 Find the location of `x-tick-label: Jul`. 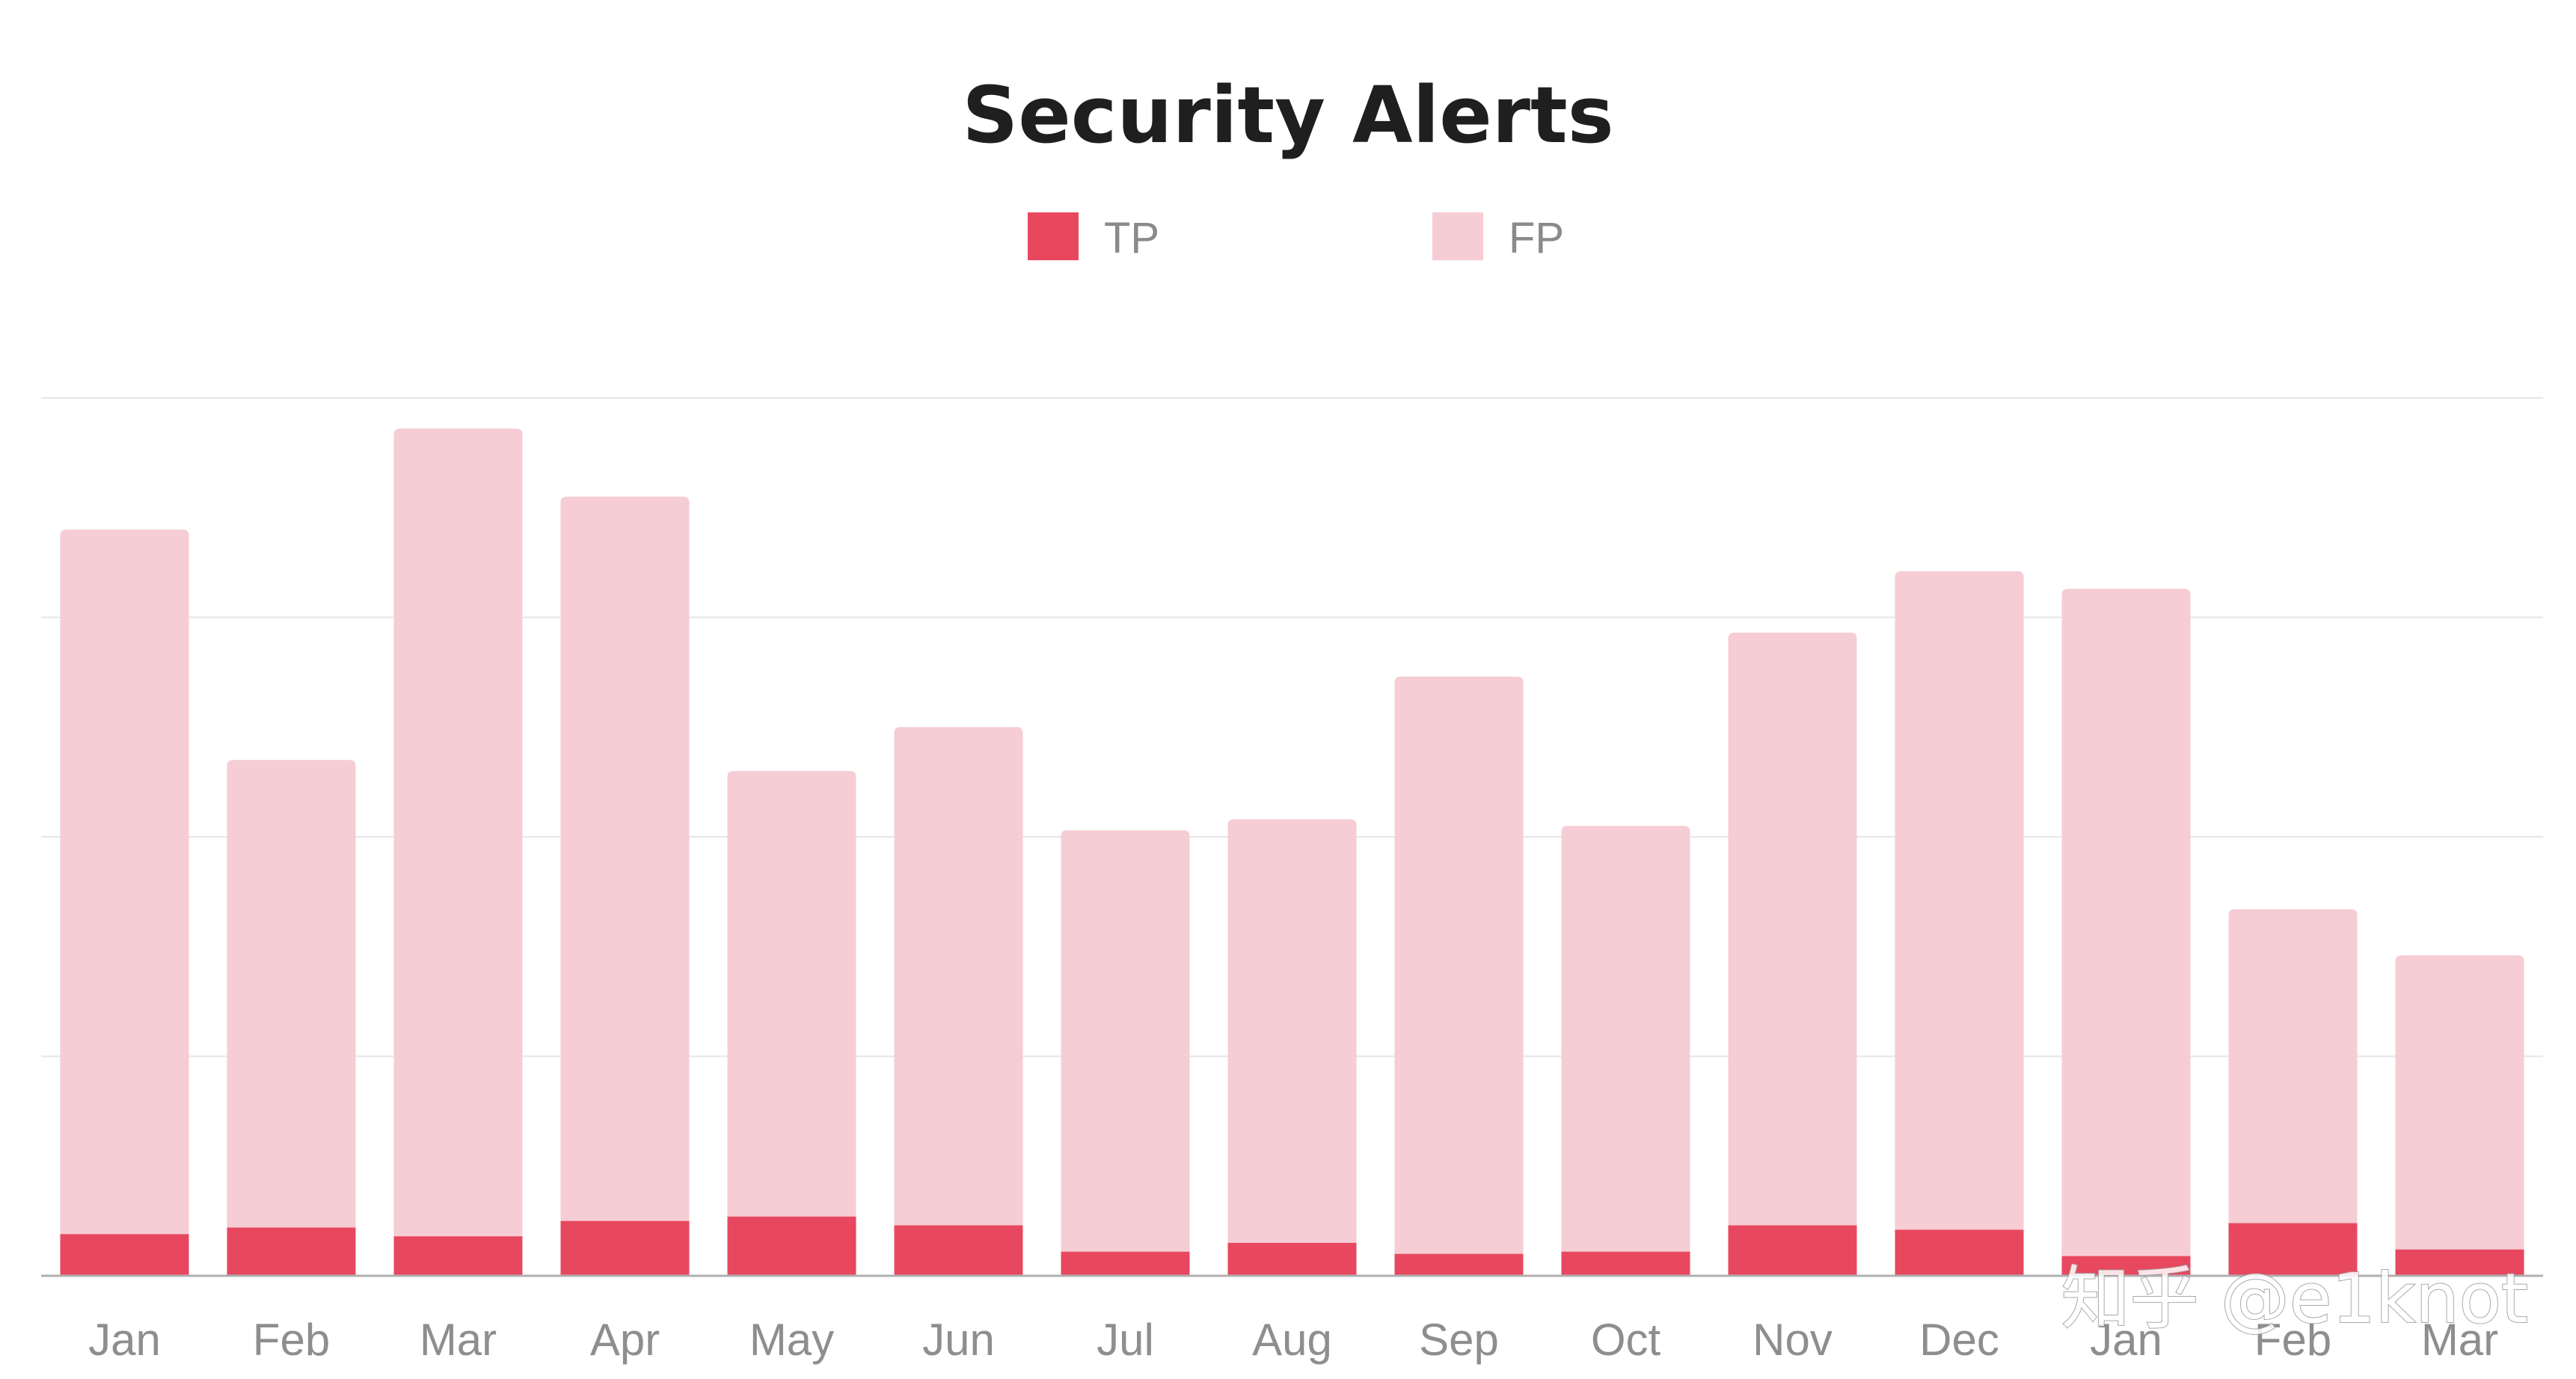

x-tick-label: Jul is located at coordinates (1125, 1340).